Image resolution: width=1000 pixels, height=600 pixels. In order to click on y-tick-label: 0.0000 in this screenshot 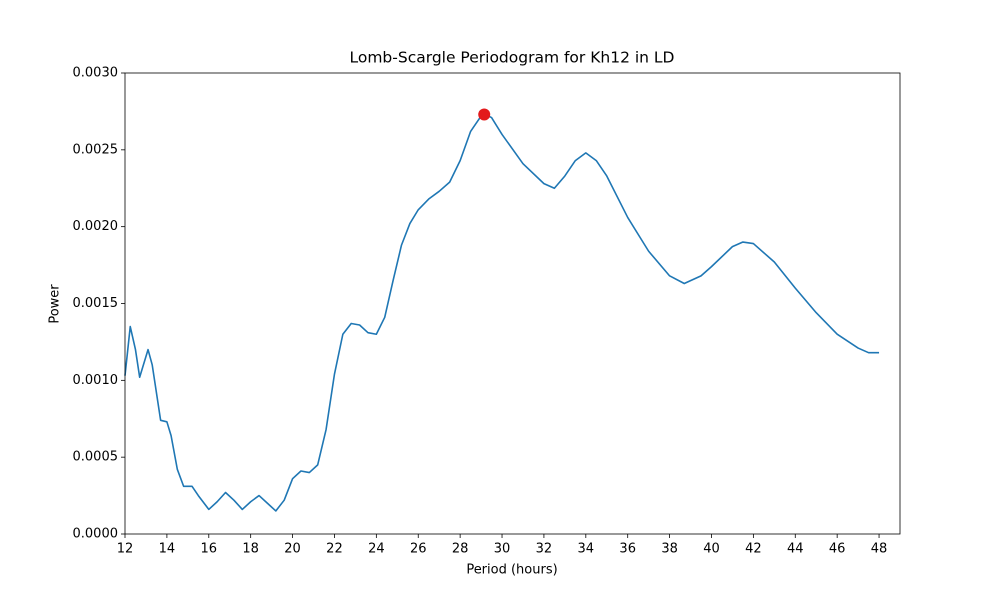, I will do `click(96, 534)`.